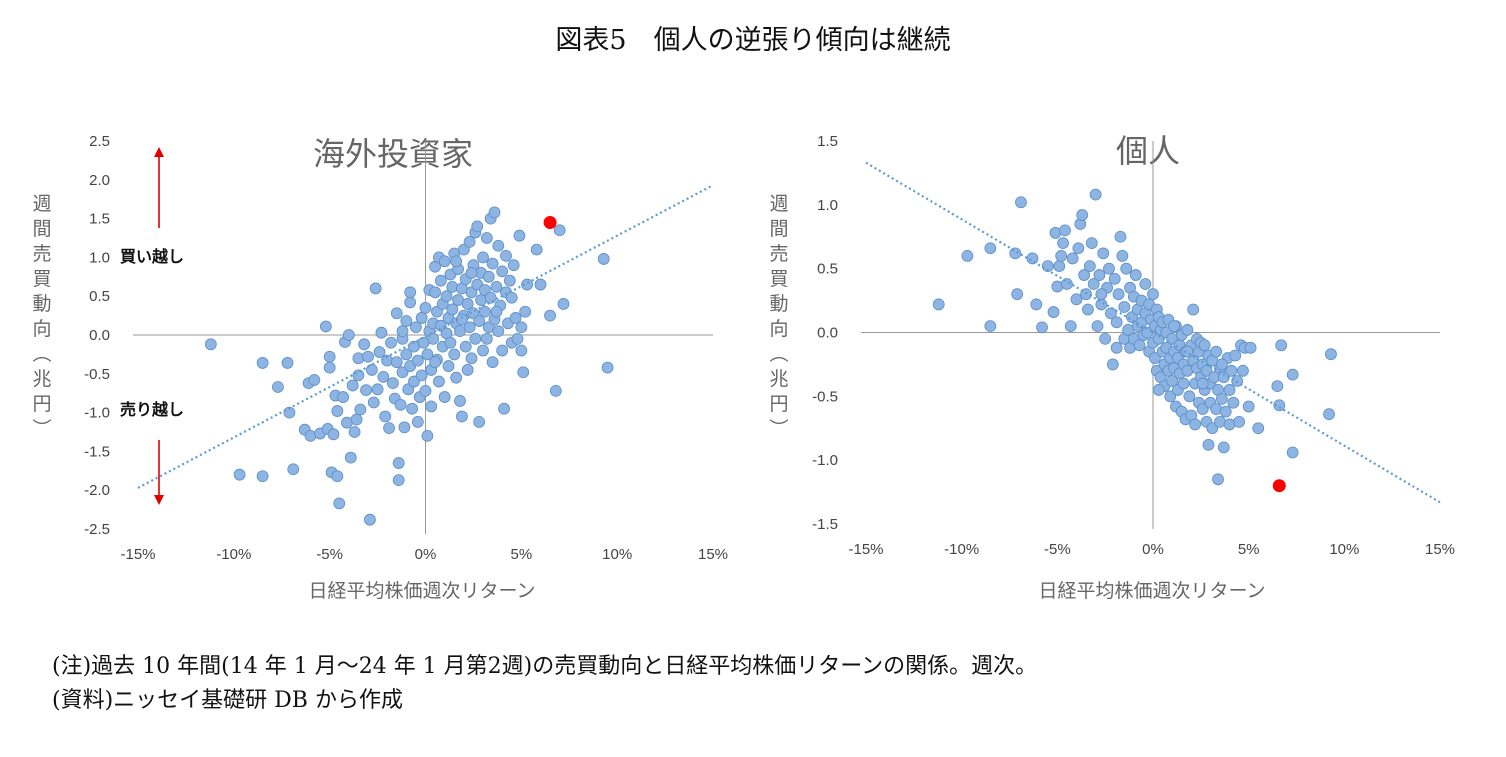 Image resolution: width=1506 pixels, height=757 pixels. What do you see at coordinates (1440, 549) in the screenshot?
I see `x-tick-label: 15%` at bounding box center [1440, 549].